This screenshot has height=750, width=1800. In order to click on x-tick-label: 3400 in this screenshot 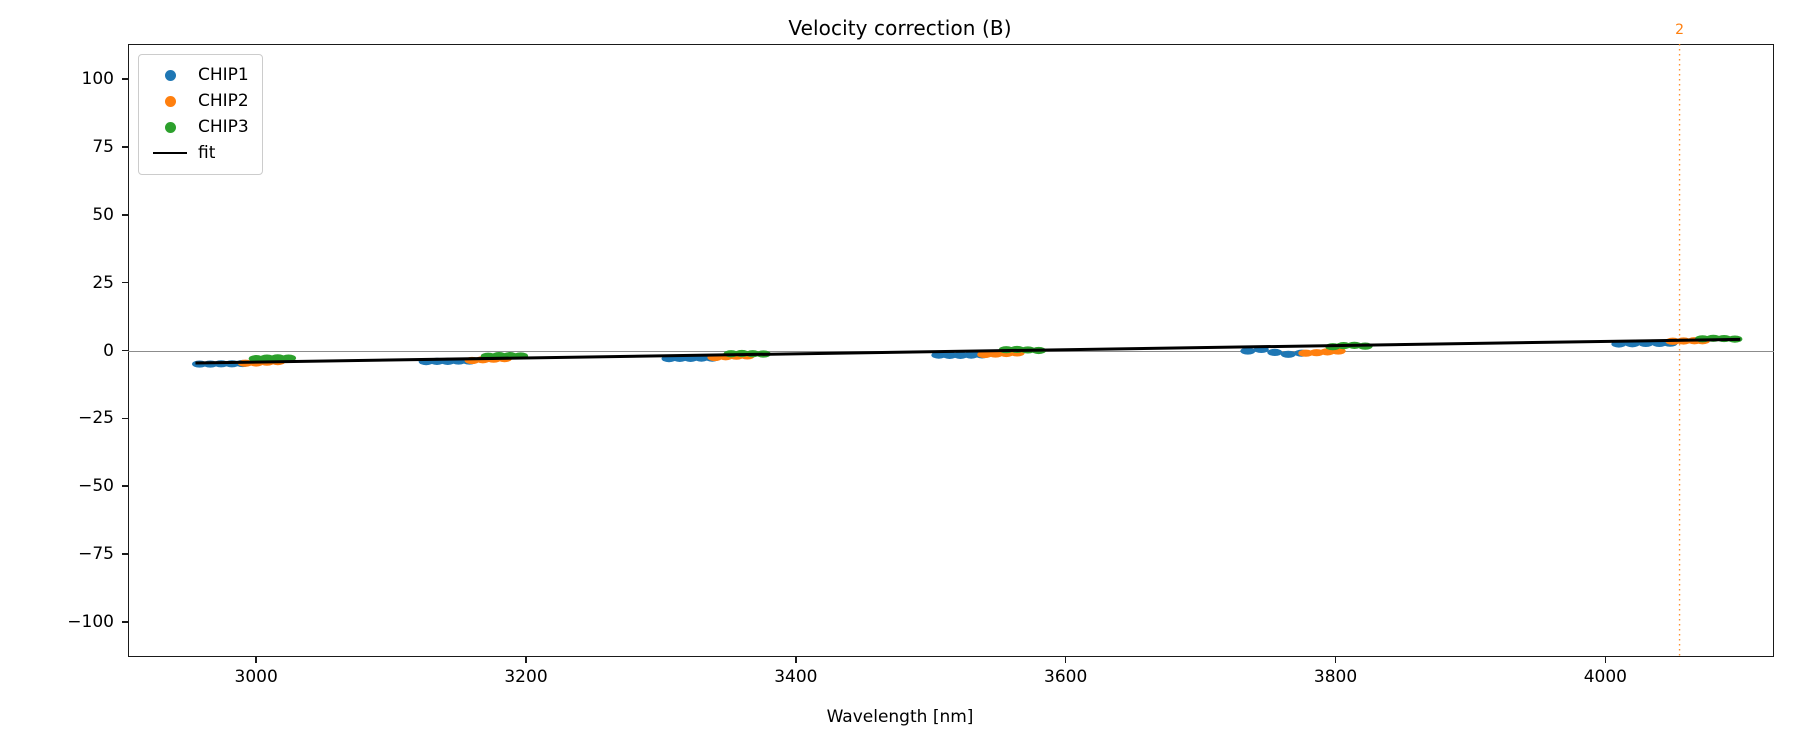, I will do `click(796, 677)`.